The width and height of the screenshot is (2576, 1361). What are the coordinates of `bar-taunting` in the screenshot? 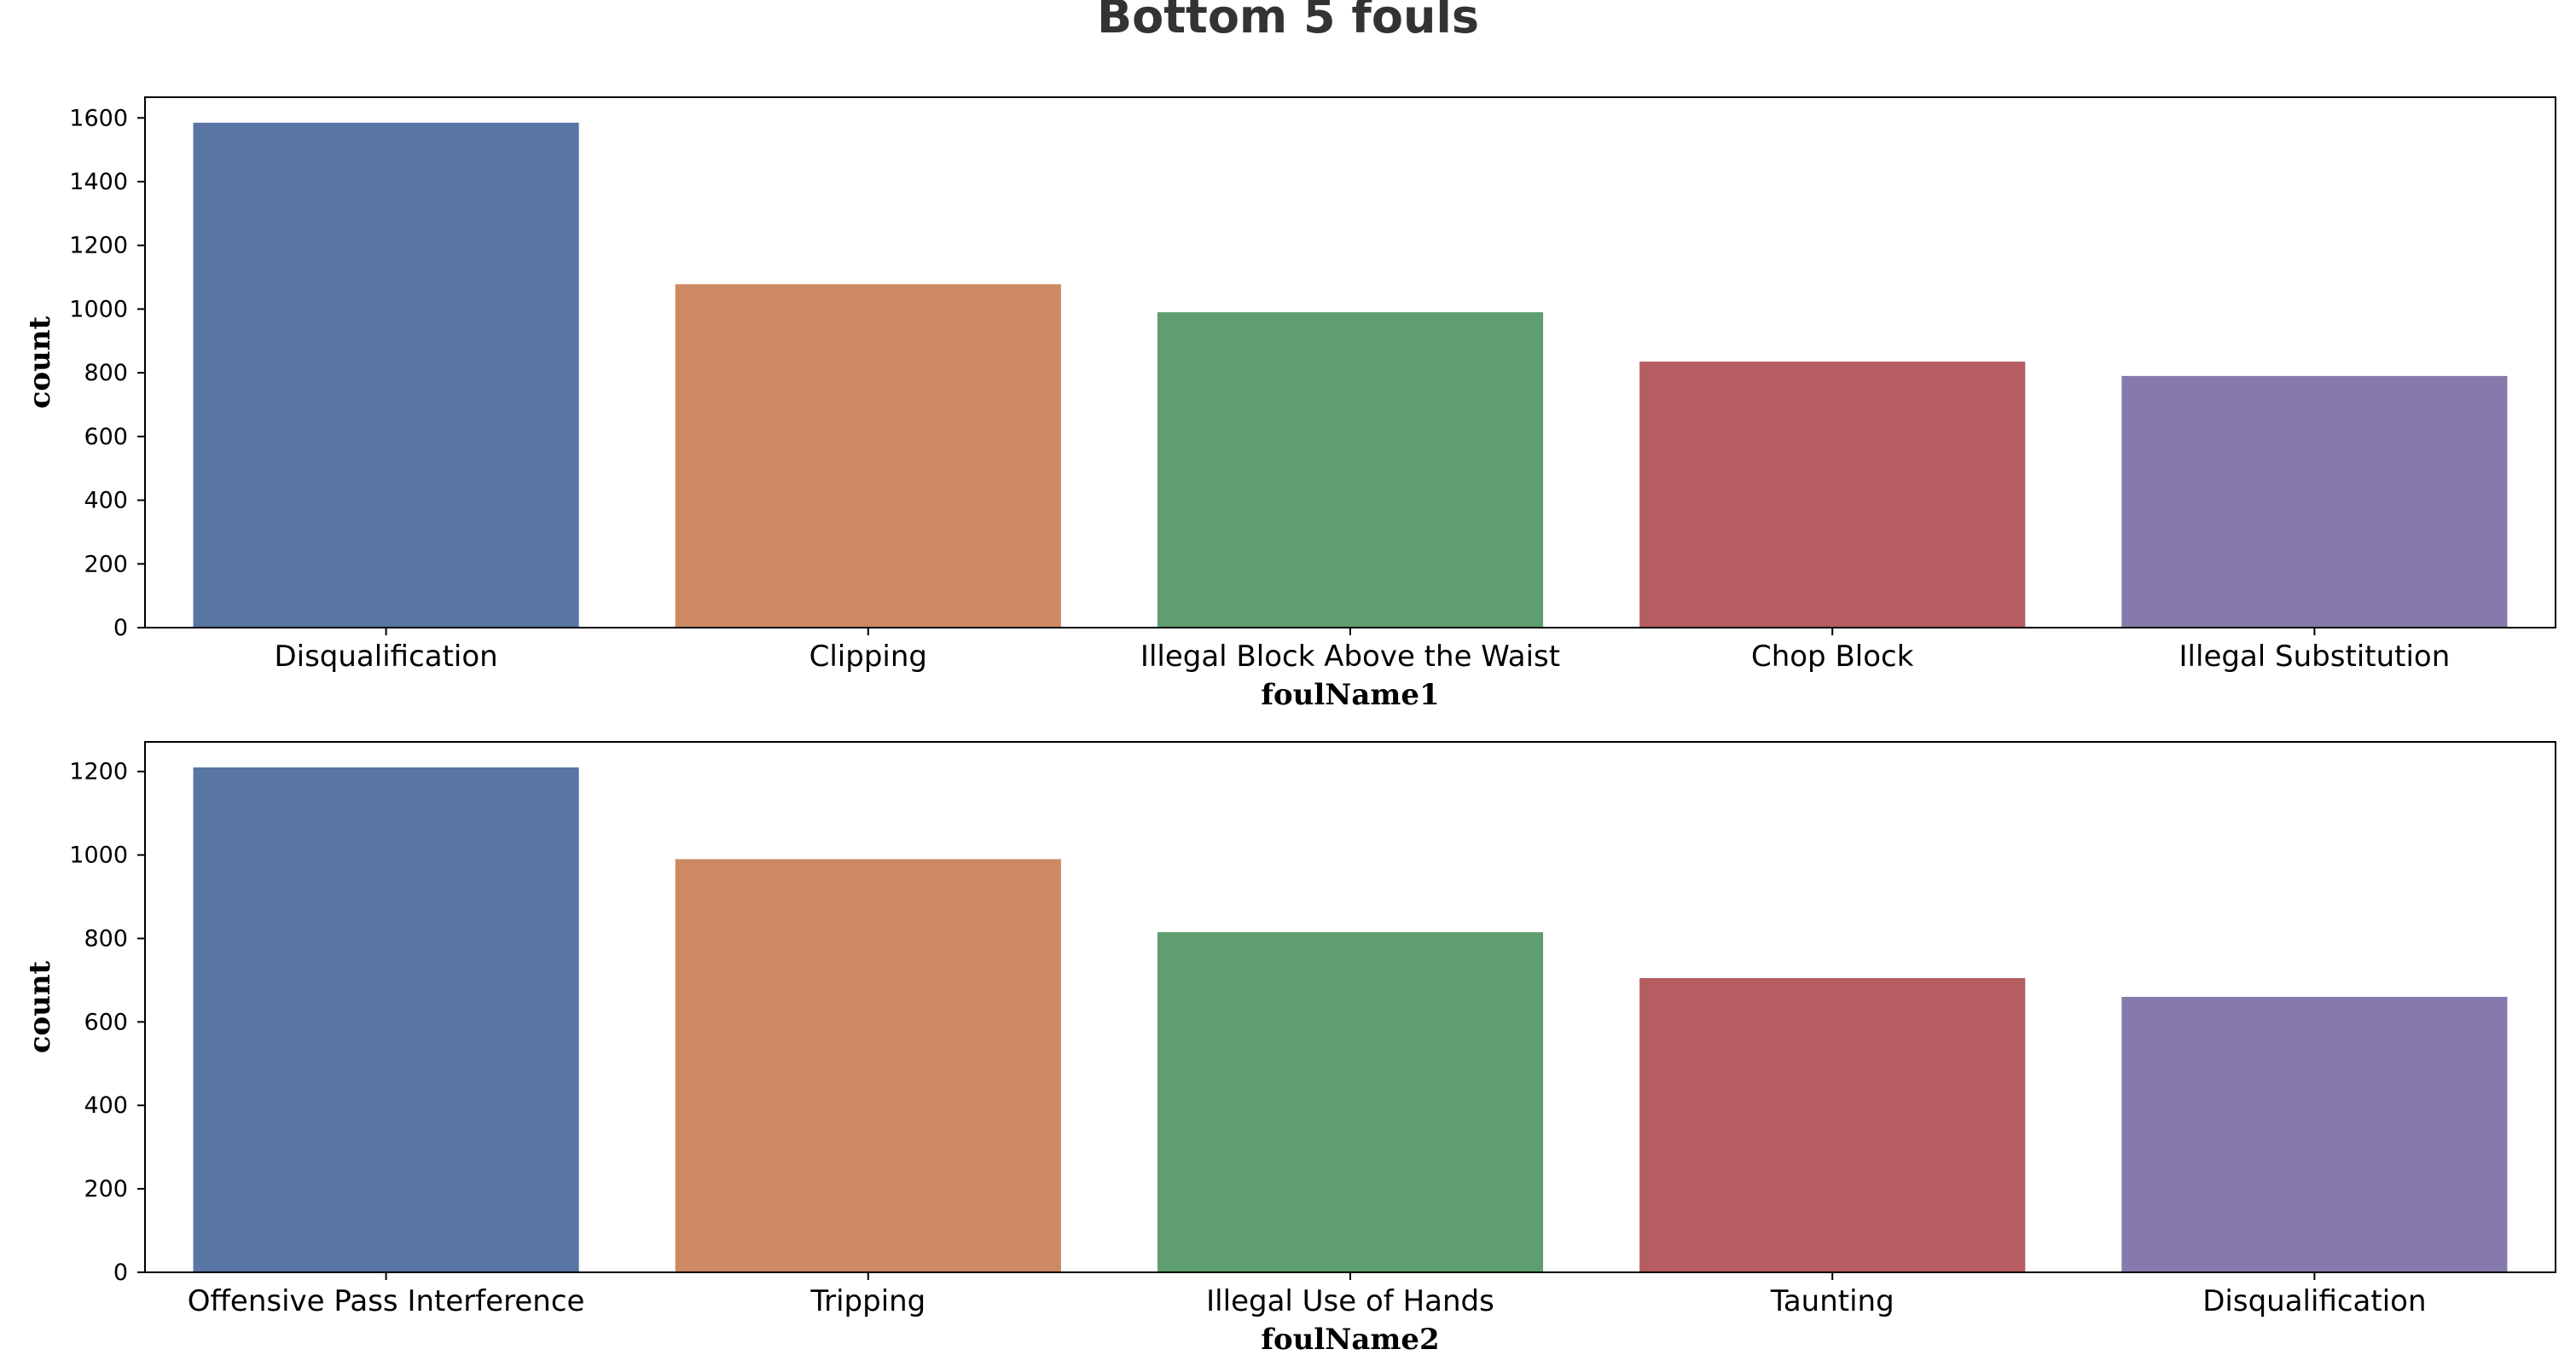 It's located at (1832, 1125).